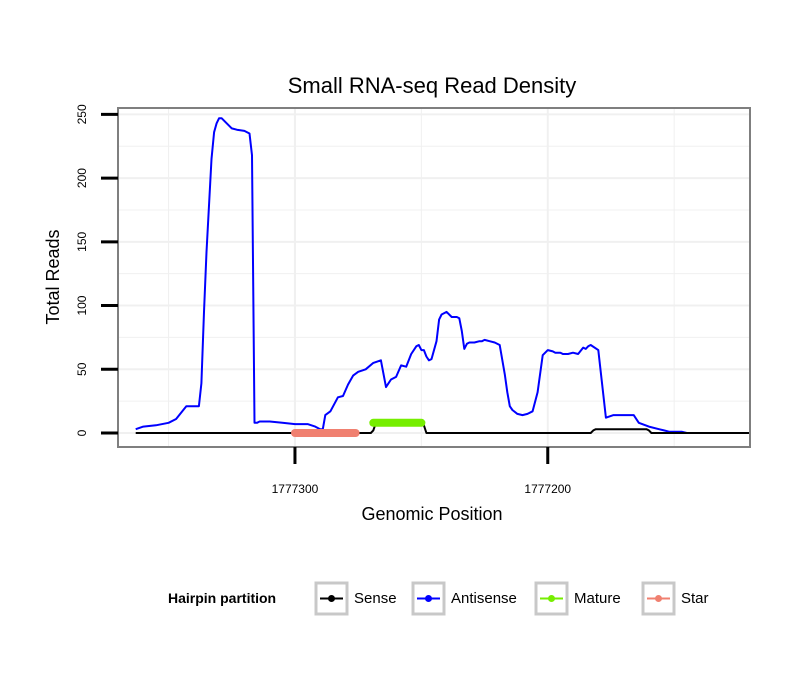 The image size is (810, 690). Describe the element at coordinates (82, 241) in the screenshot. I see `y-tick-label: 150` at that location.